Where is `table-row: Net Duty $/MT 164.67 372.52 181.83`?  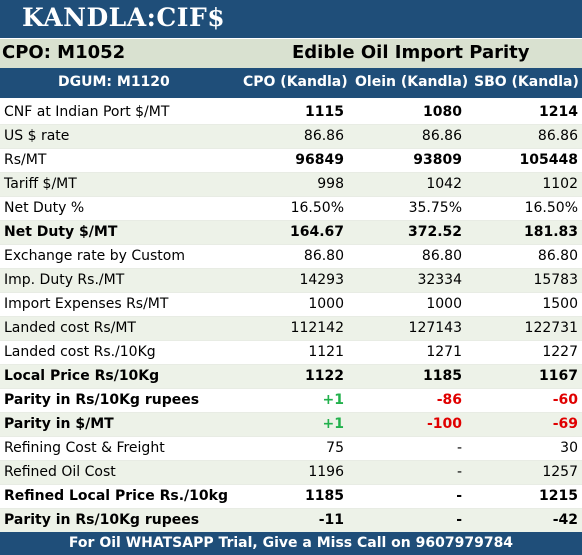 table-row: Net Duty $/MT 164.67 372.52 181.83 is located at coordinates (291, 232).